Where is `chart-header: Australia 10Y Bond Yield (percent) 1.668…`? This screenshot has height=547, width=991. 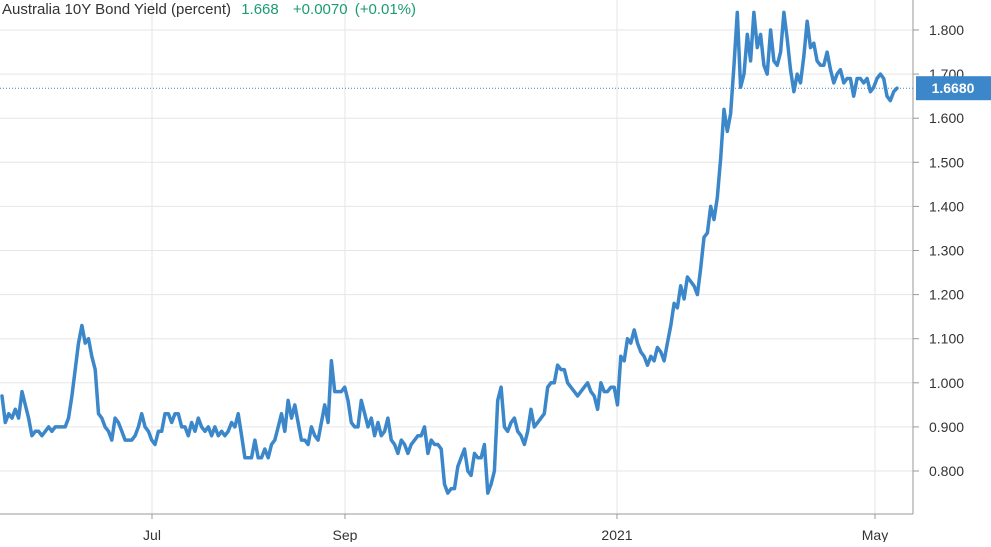
chart-header: Australia 10Y Bond Yield (percent) 1.668… is located at coordinates (209, 9).